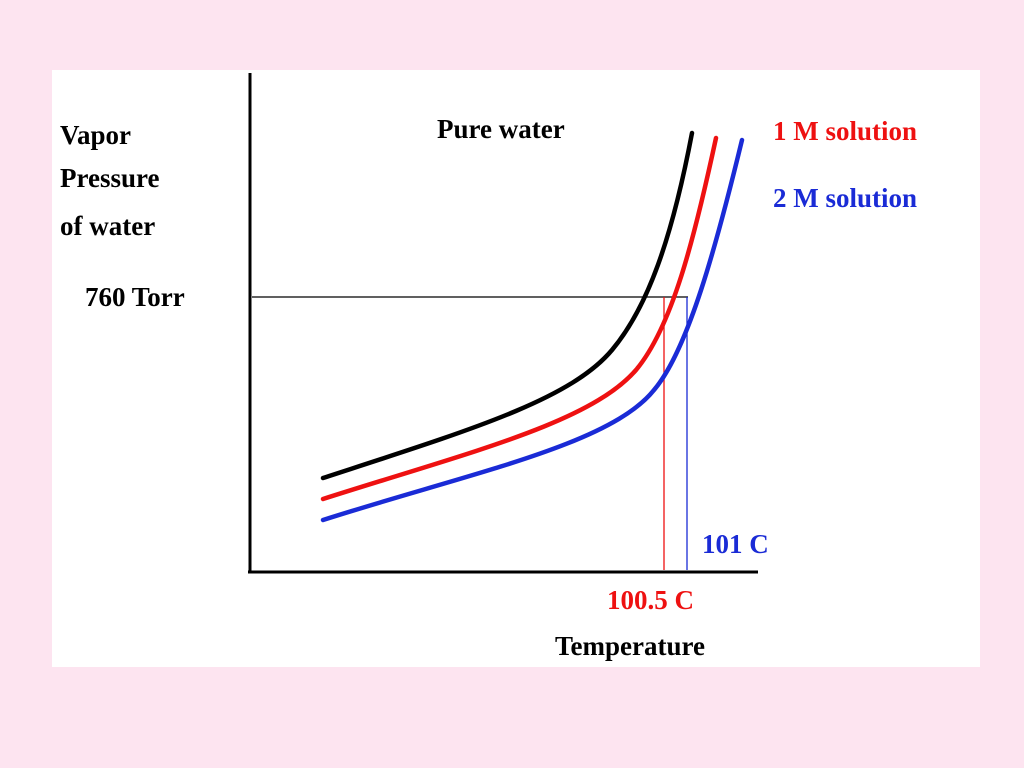 Image resolution: width=1024 pixels, height=768 pixels. I want to click on reference-label: 760 Torr, so click(135, 297).